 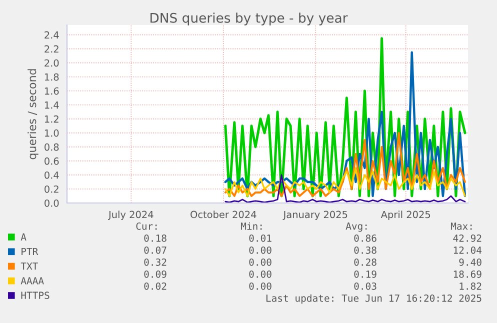 I want to click on y-tick-label: 0.2, so click(x=51, y=189).